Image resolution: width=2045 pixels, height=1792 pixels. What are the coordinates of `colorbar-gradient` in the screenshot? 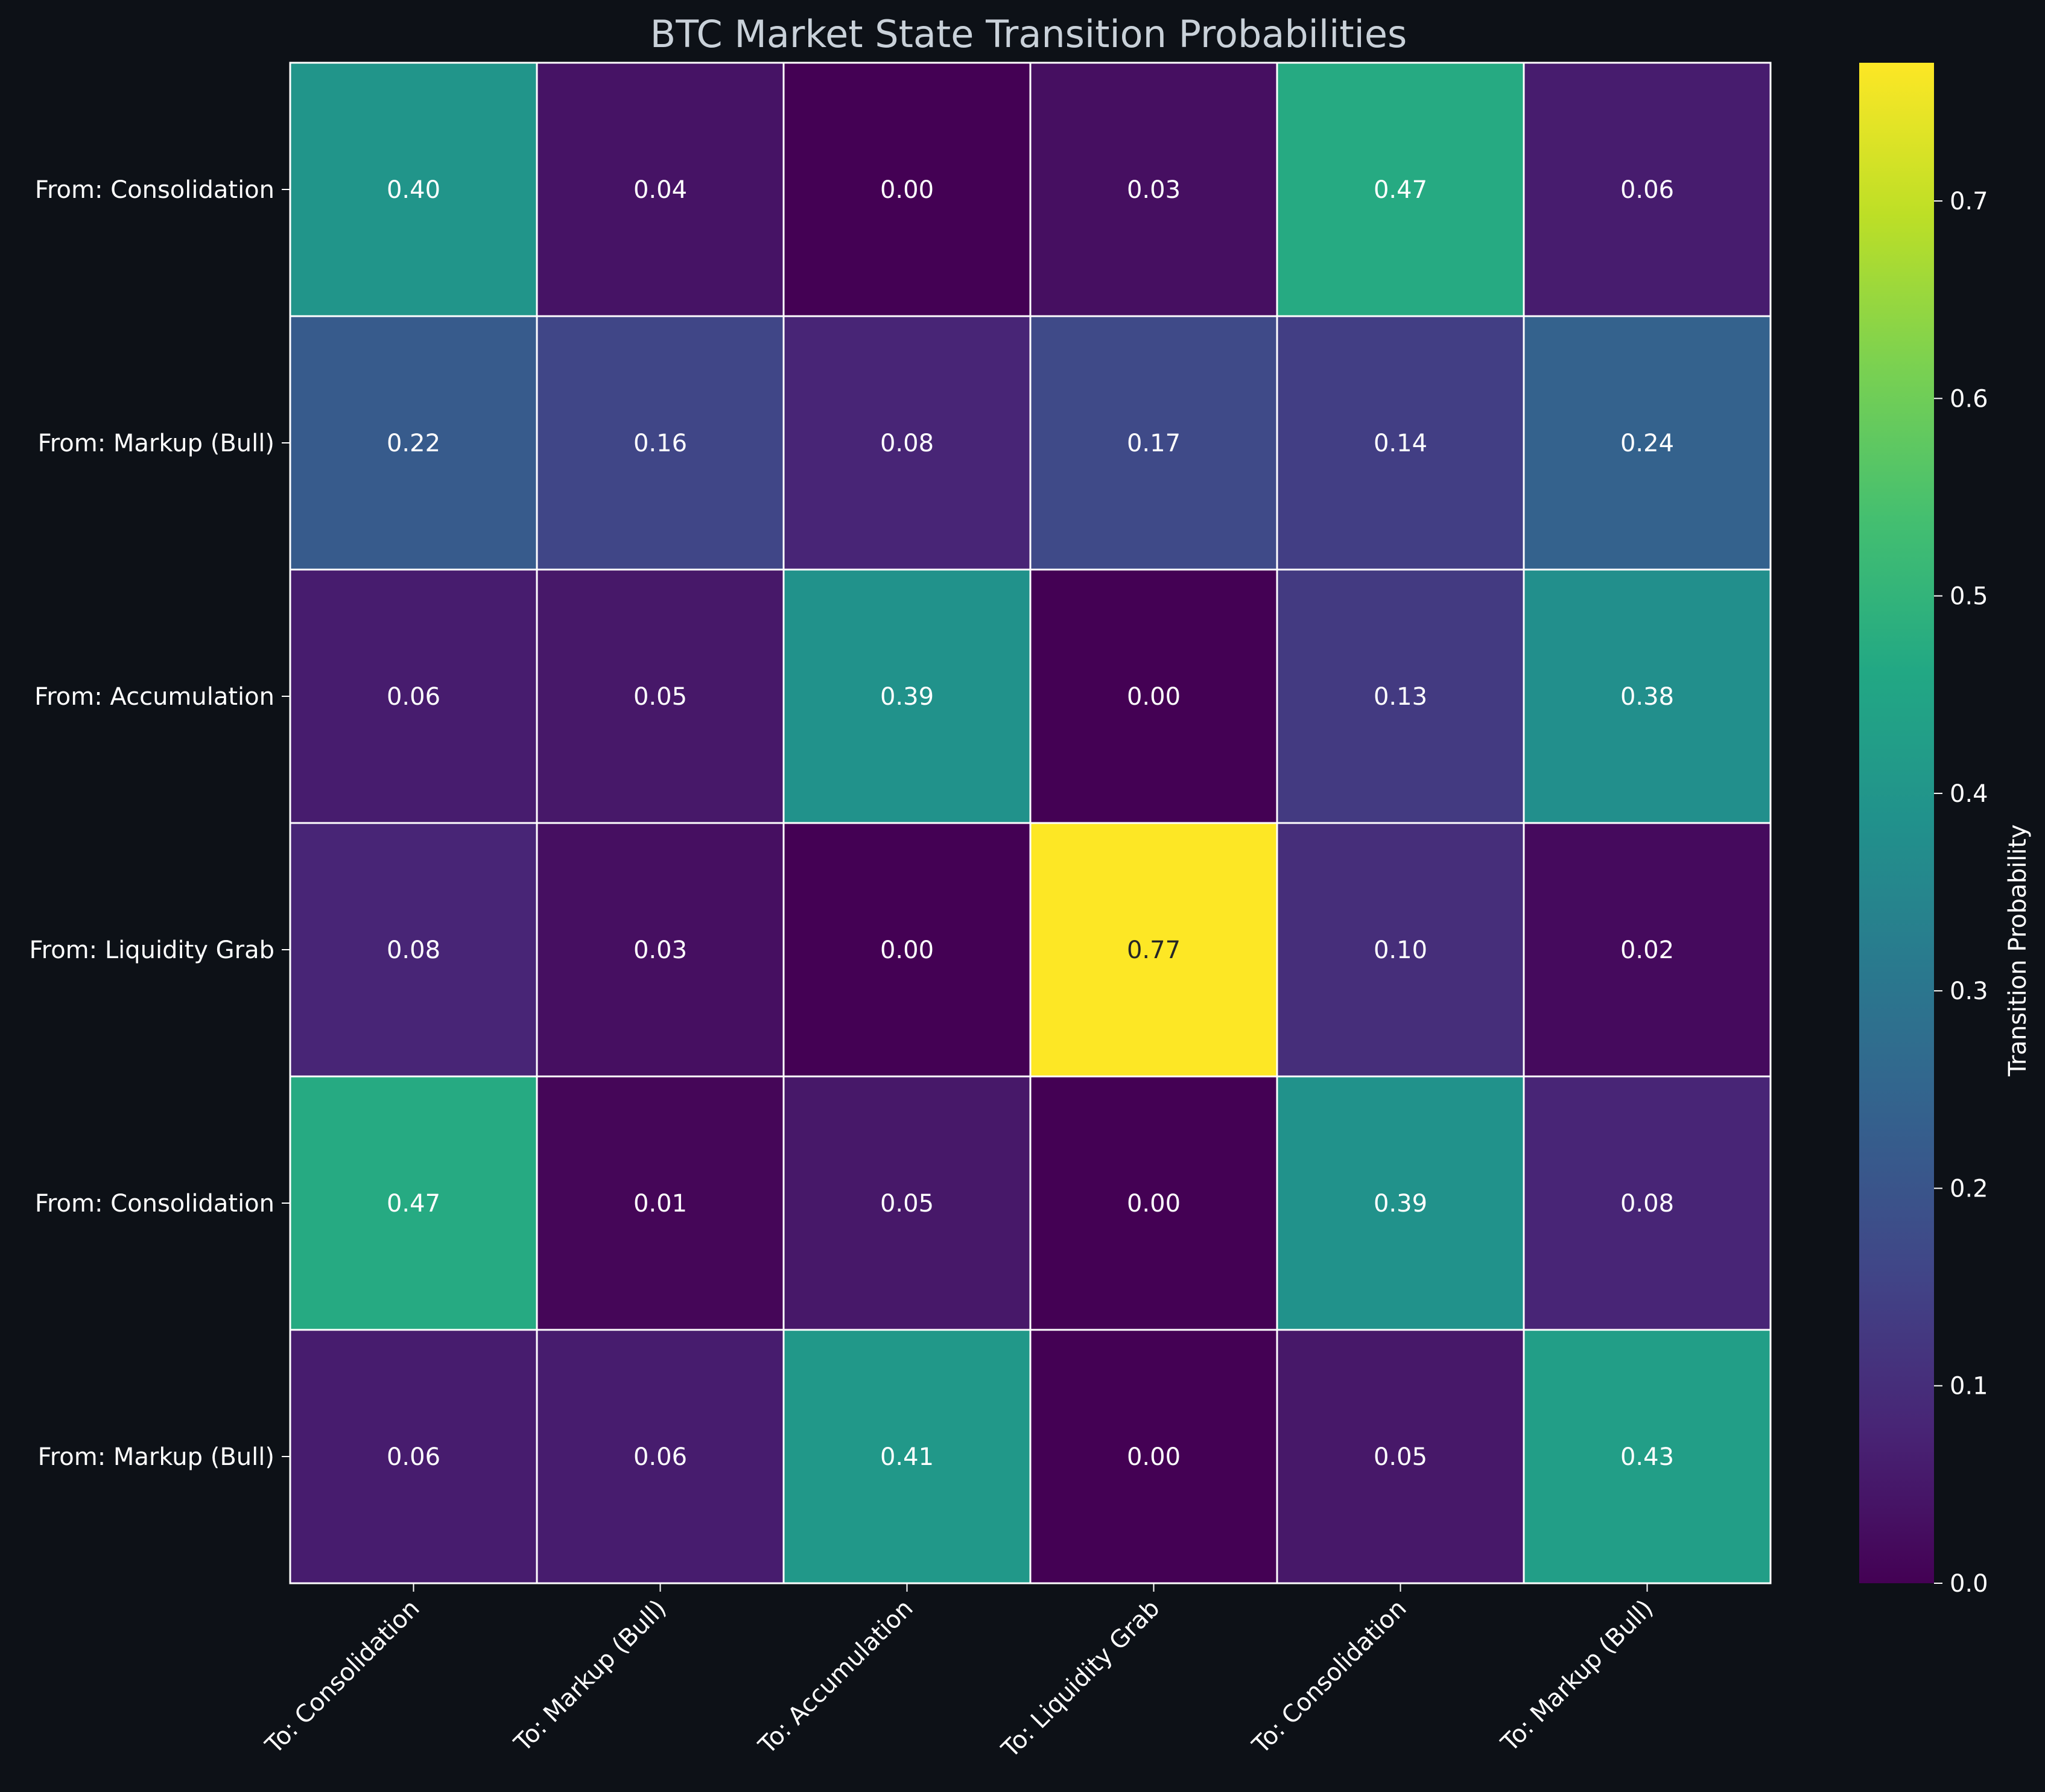 It's located at (1896, 823).